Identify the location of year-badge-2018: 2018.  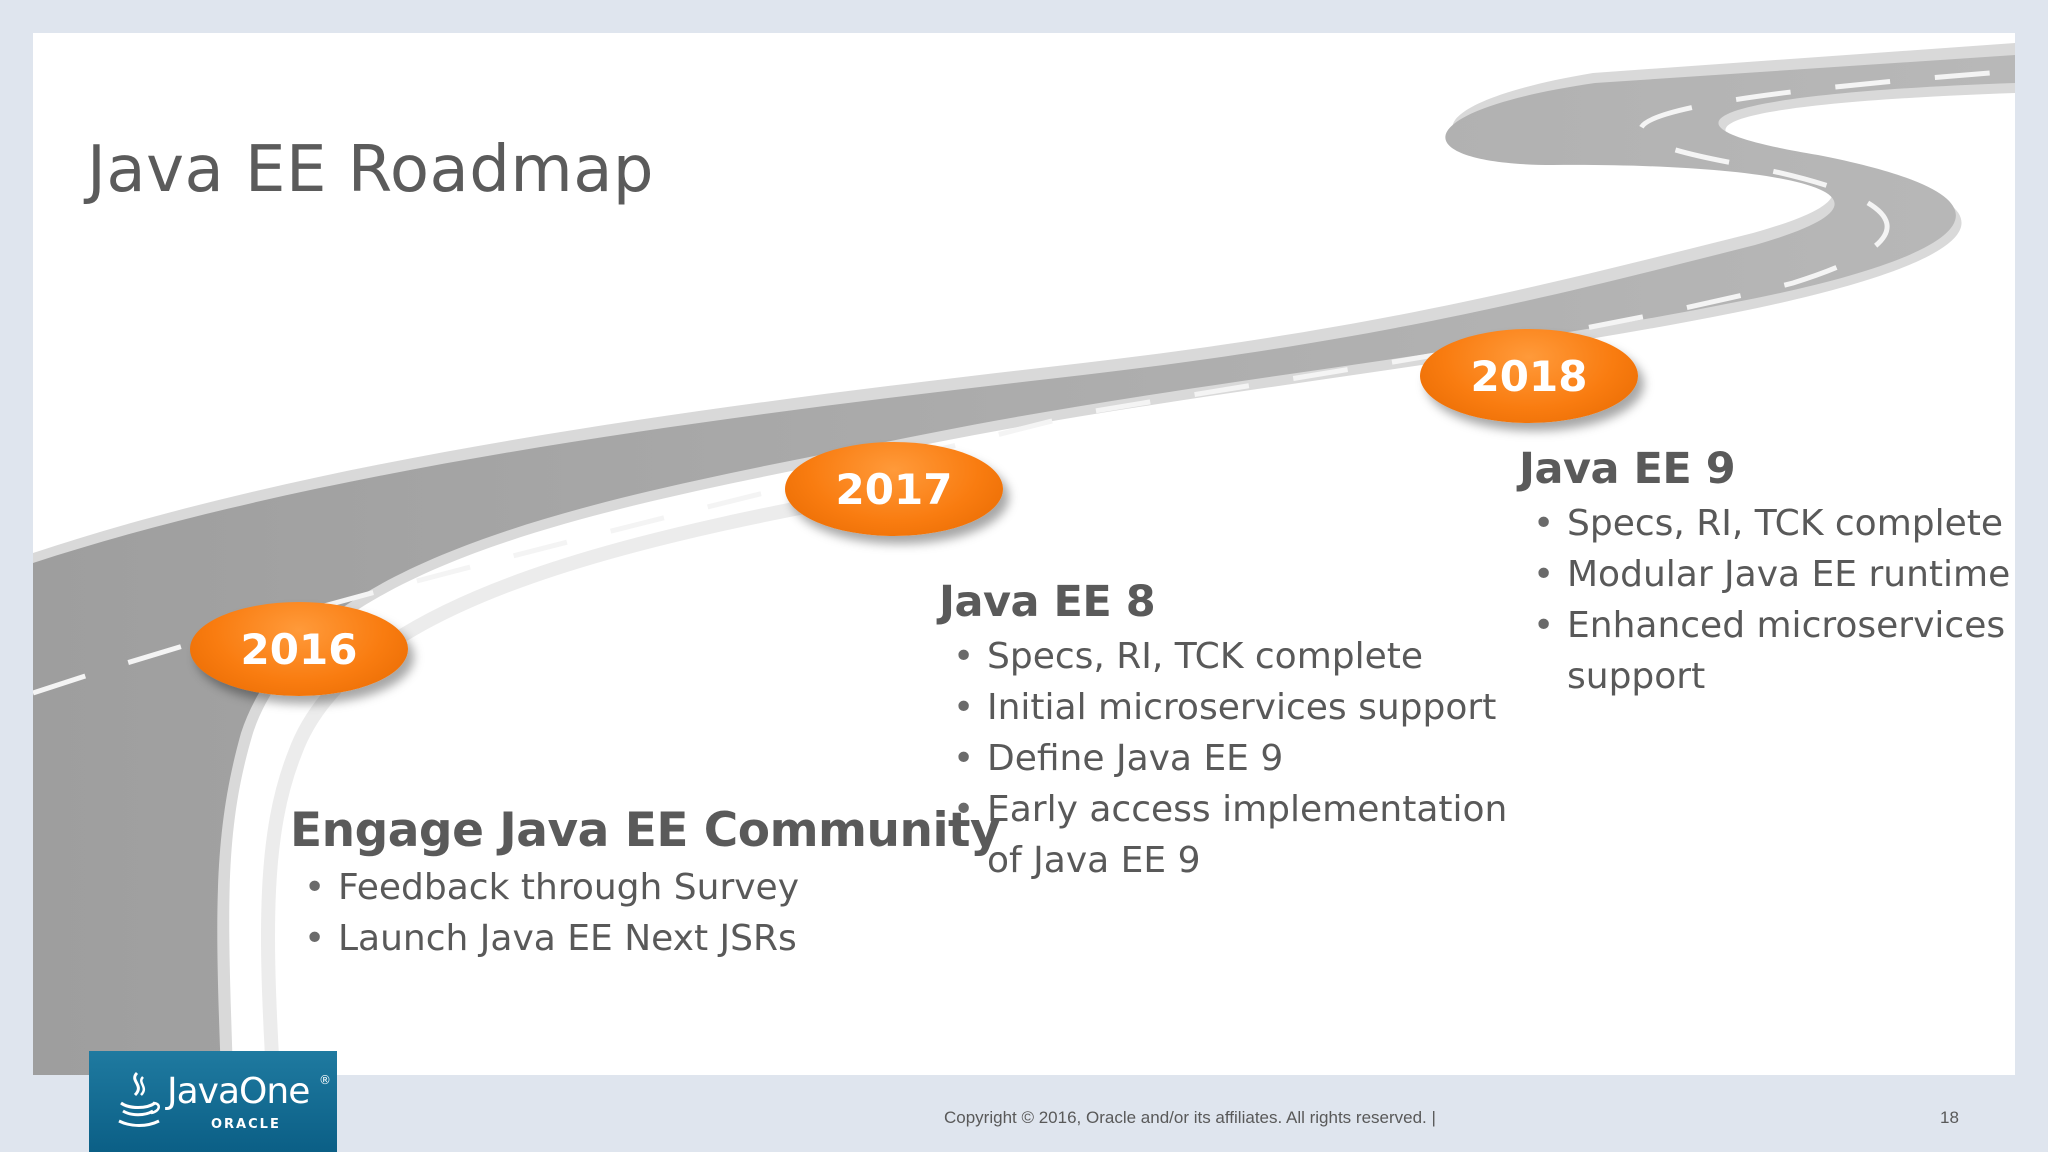
(1529, 376).